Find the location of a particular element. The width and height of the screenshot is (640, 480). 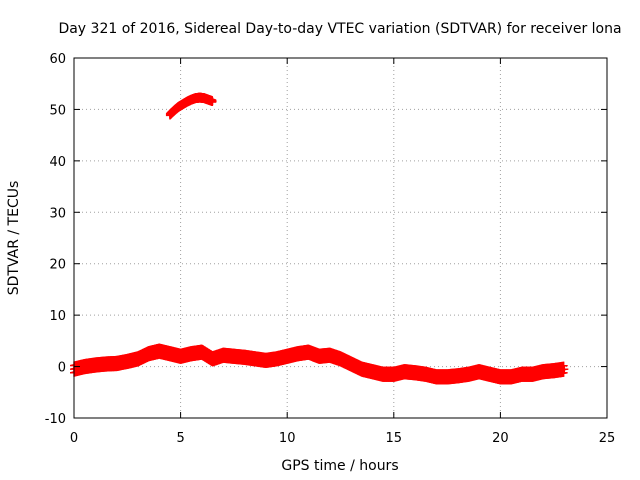

x-tick-label: 15 is located at coordinates (394, 438).